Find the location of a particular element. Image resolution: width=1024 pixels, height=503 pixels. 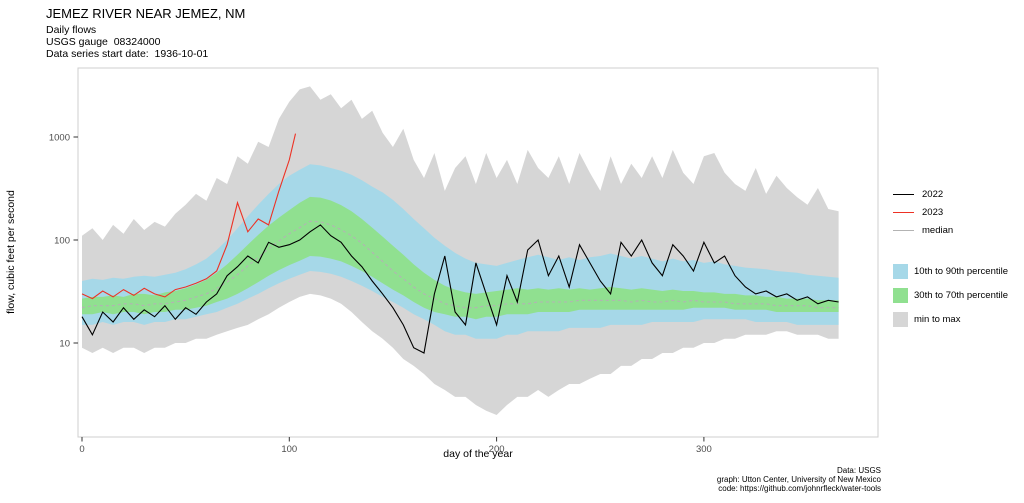

chart-title: JEMEZ RIVER NEAR JEMEZ, NM is located at coordinates (146, 13).